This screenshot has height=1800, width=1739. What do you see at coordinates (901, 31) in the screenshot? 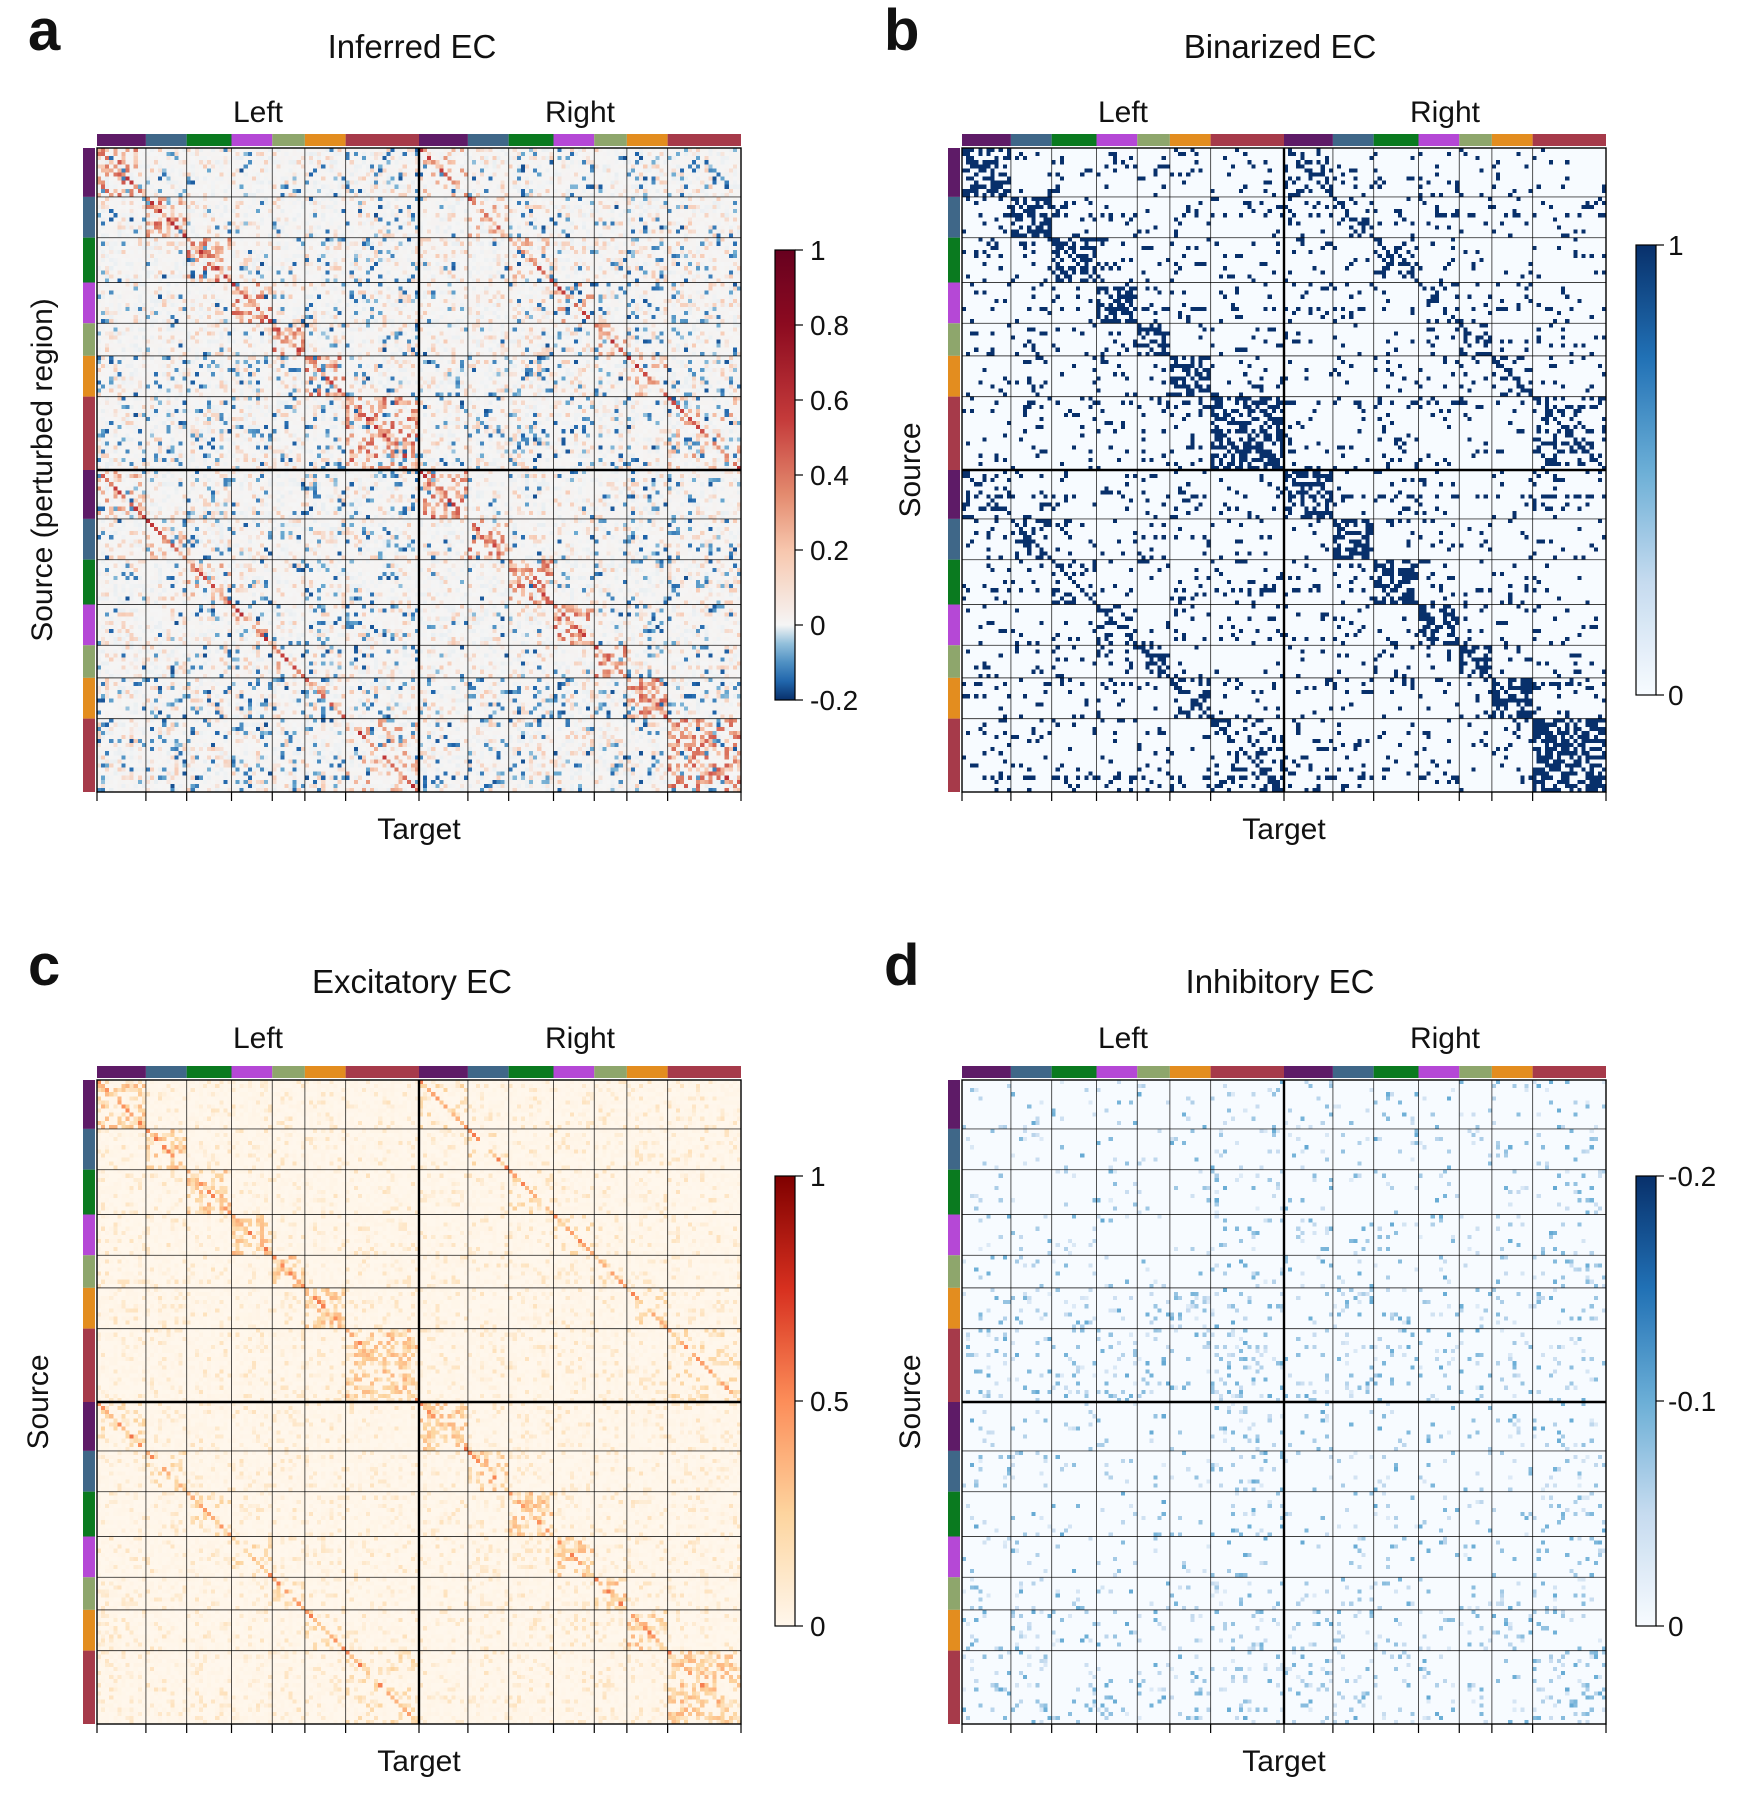
I see `panel-letter: b` at bounding box center [901, 31].